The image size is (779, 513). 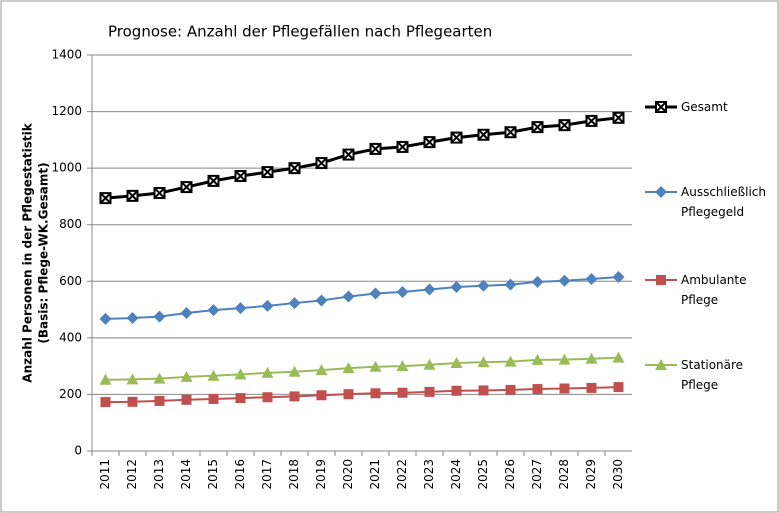 What do you see at coordinates (724, 202) in the screenshot?
I see `legend-label: Ausschließlich Pflegegeld` at bounding box center [724, 202].